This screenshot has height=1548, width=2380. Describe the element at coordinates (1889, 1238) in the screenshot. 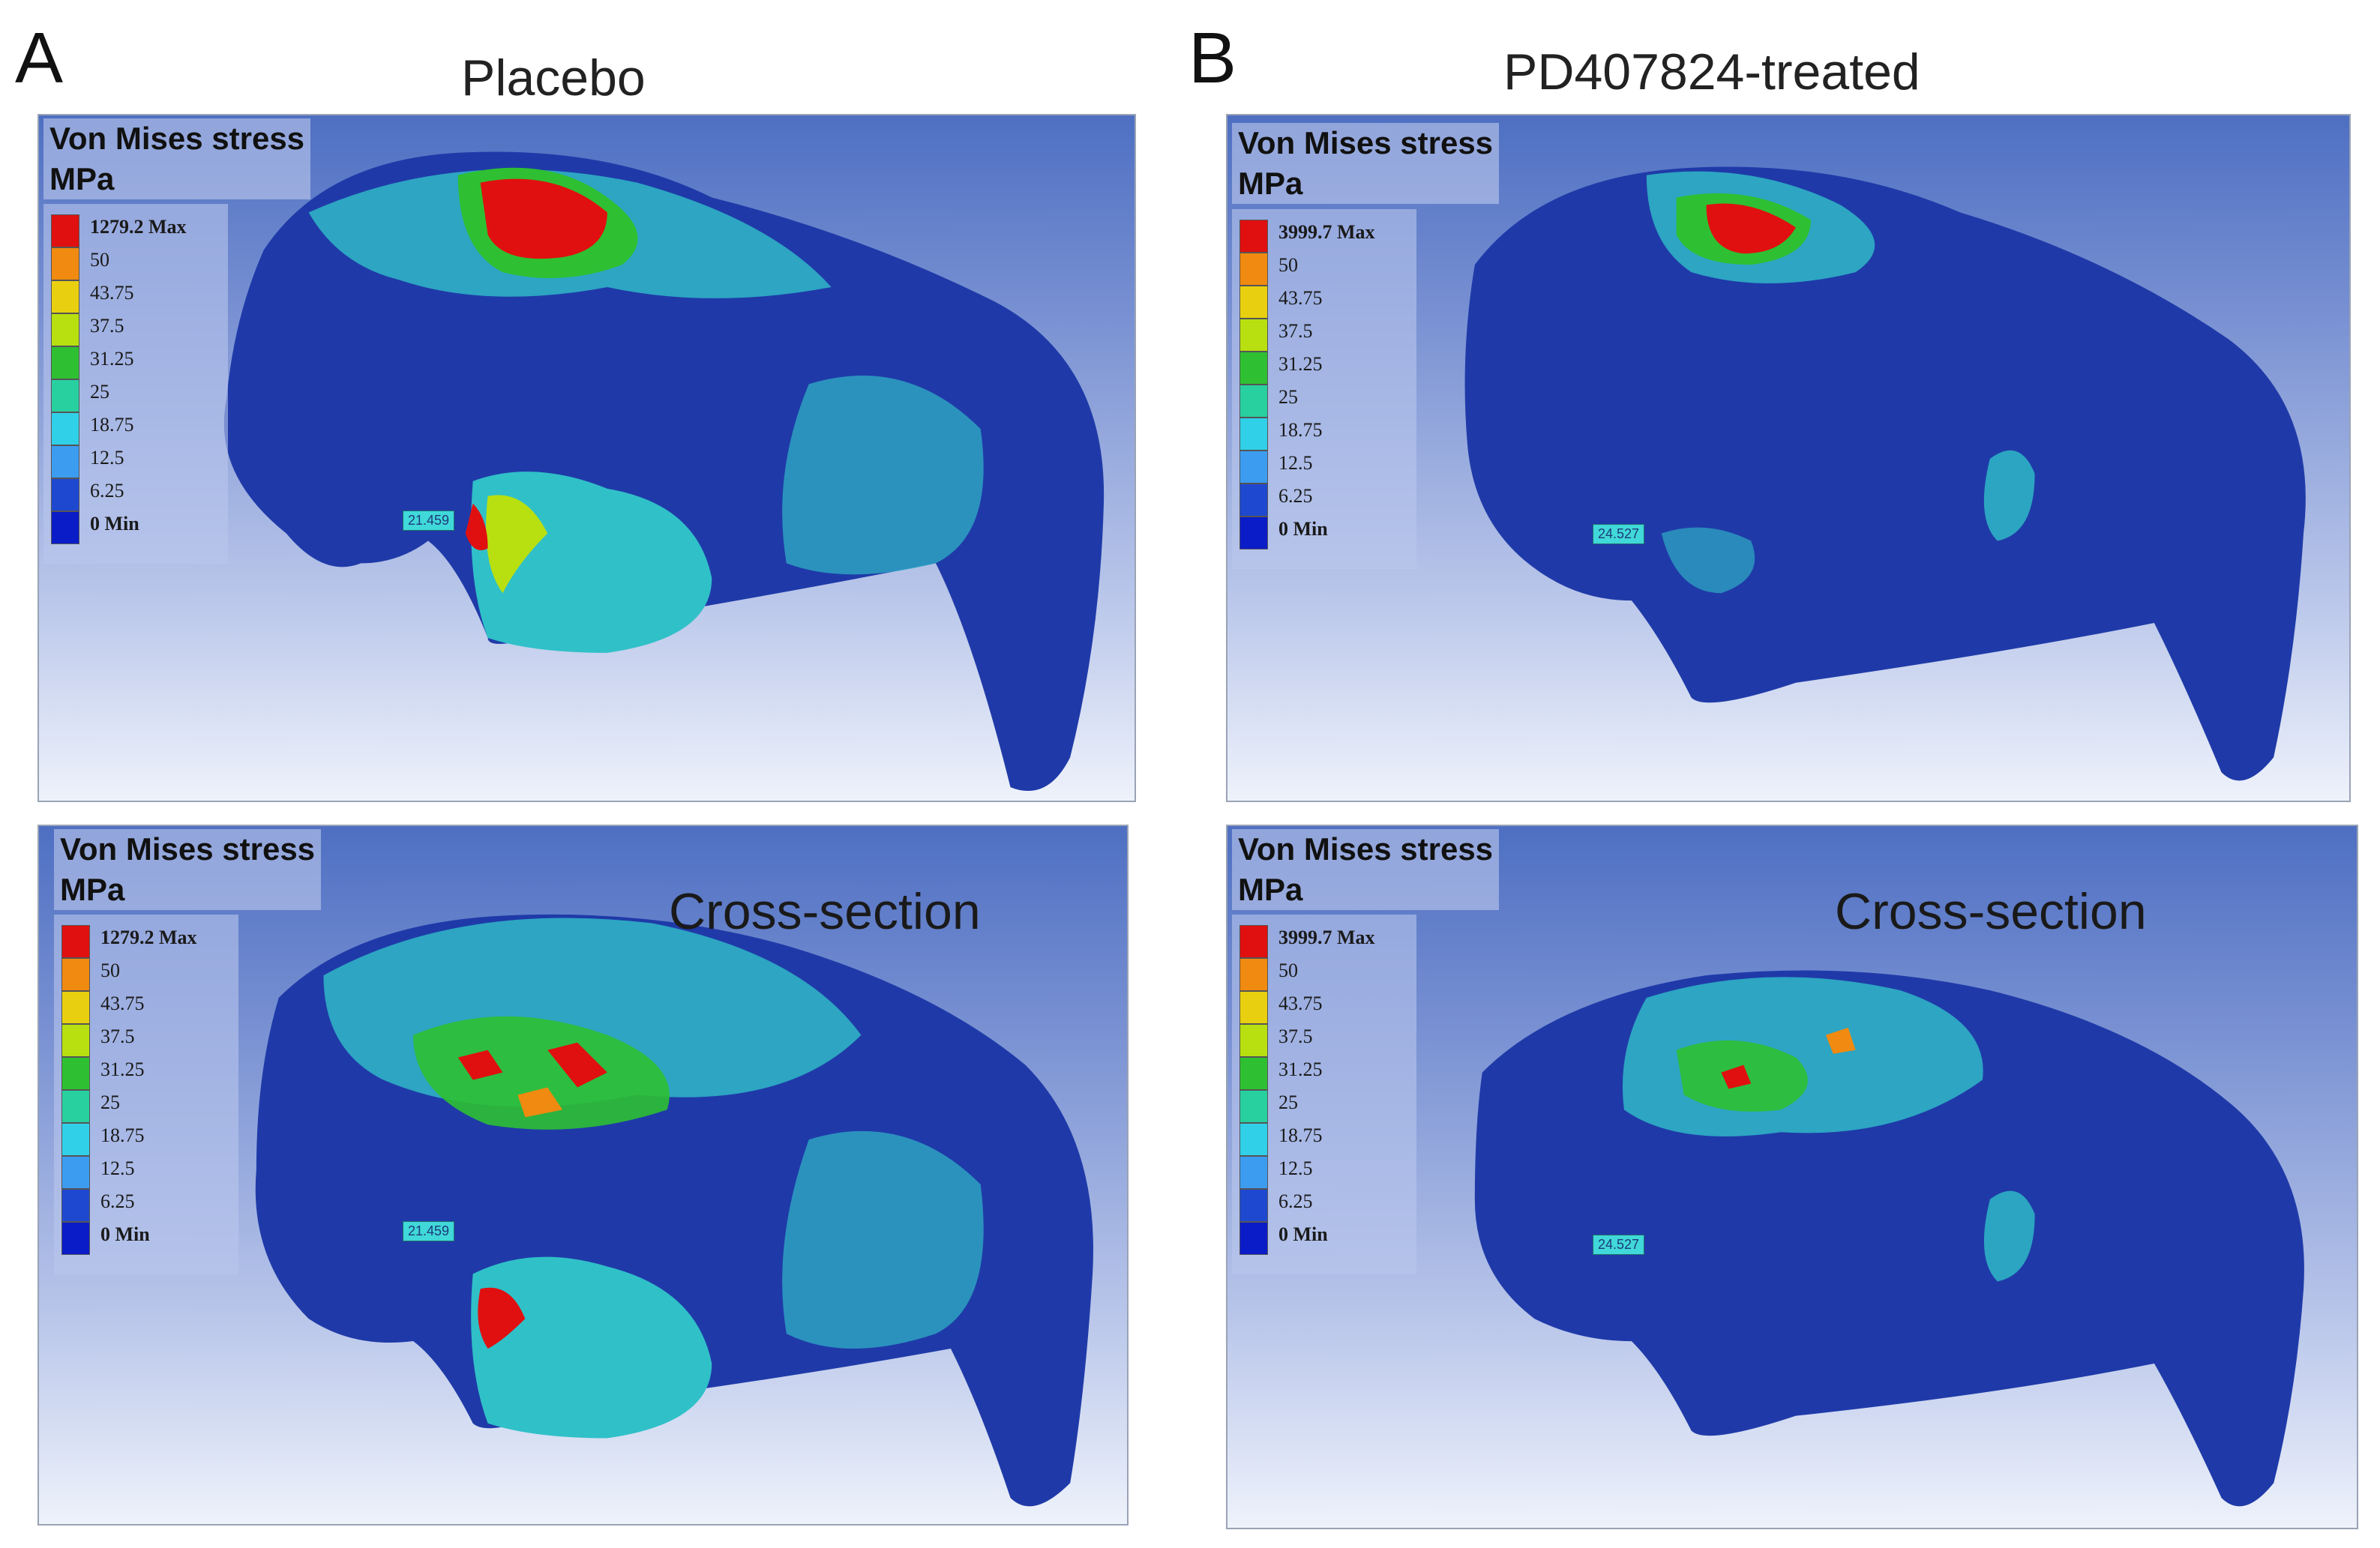

I see `treated-cross-section-stress-map` at that location.